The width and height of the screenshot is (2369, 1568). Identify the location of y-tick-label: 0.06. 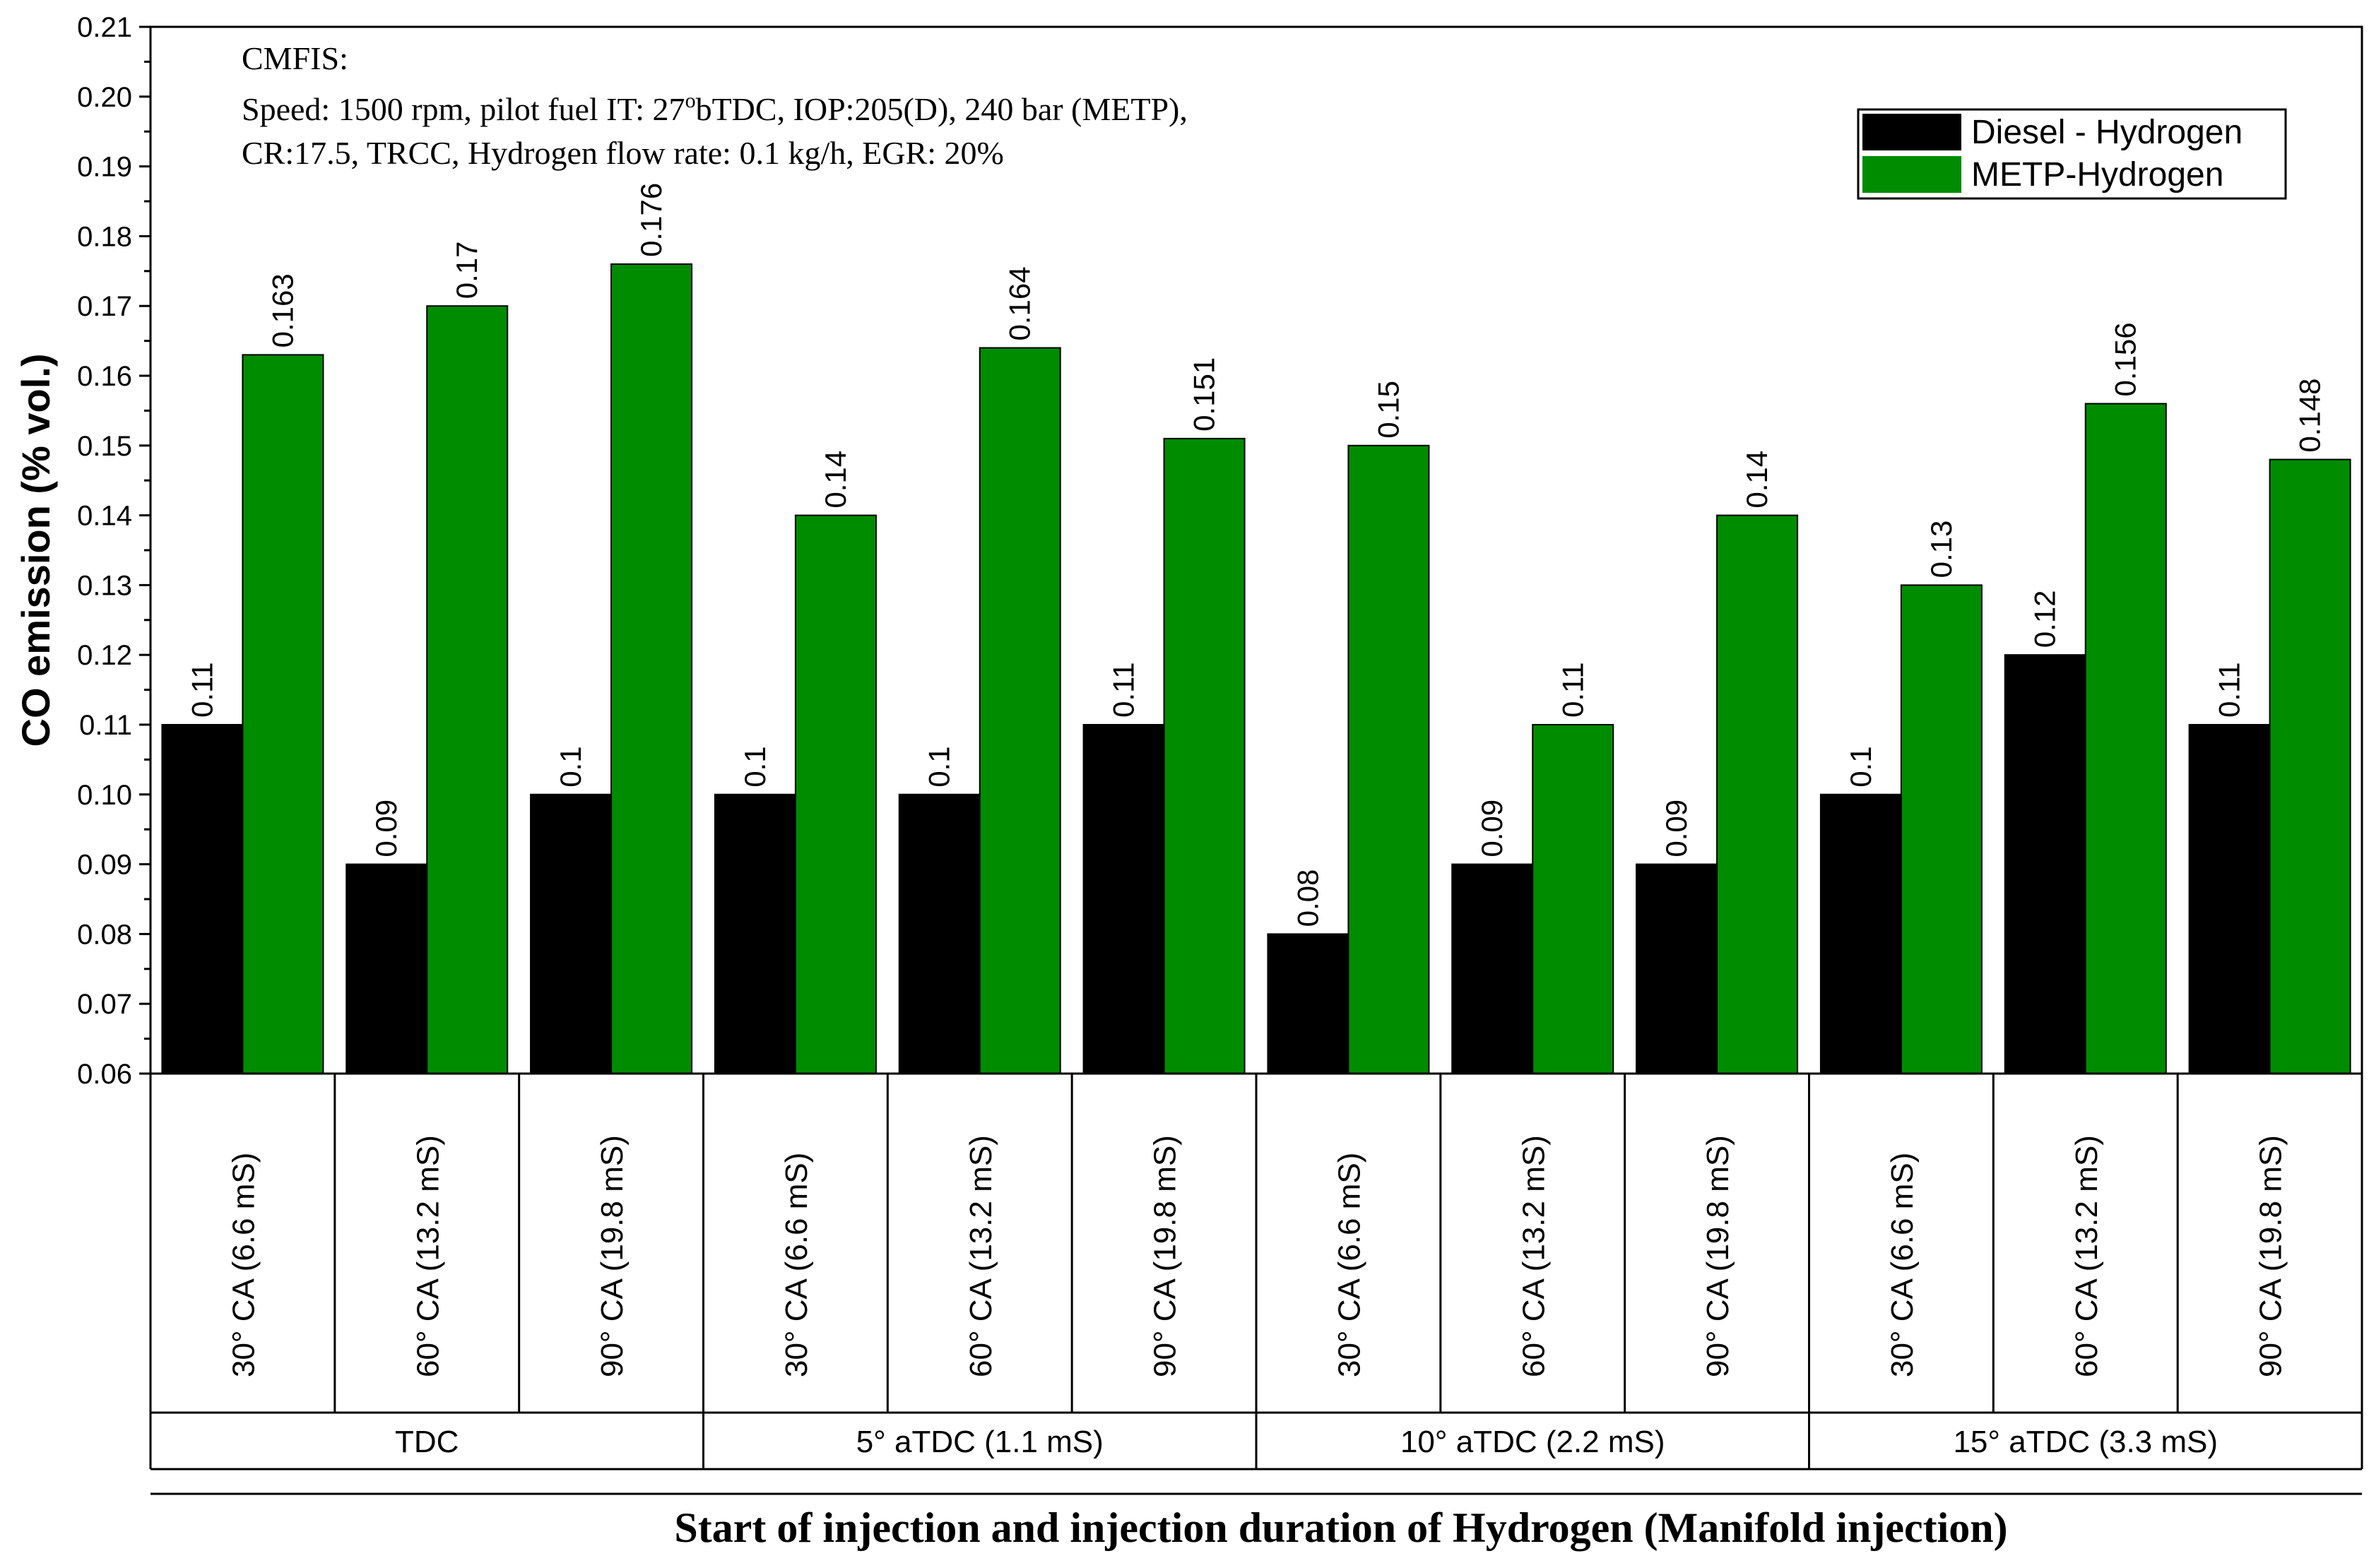
(104, 1074).